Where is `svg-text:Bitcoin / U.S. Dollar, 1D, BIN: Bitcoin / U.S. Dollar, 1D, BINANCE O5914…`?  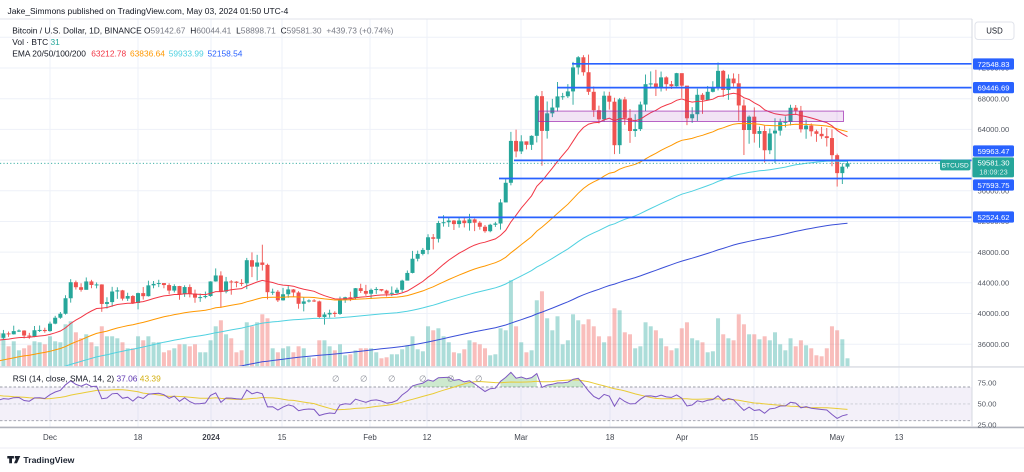 svg-text:Bitcoin / U.S. Dollar, 1D, BIN: Bitcoin / U.S. Dollar, 1D, BINANCE O5914… is located at coordinates (202, 31).